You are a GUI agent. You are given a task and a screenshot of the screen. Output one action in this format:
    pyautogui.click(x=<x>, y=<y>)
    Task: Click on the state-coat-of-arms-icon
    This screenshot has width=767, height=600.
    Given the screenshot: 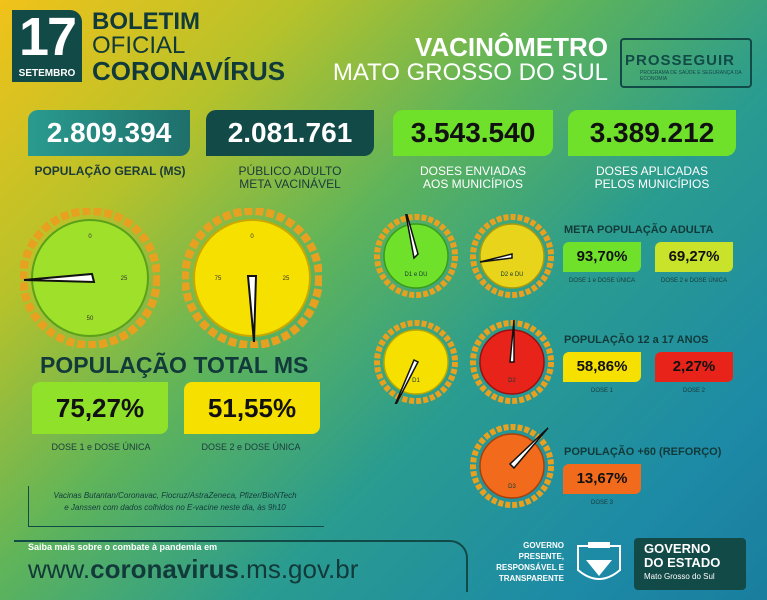 What is the action you would take?
    pyautogui.click(x=599, y=561)
    